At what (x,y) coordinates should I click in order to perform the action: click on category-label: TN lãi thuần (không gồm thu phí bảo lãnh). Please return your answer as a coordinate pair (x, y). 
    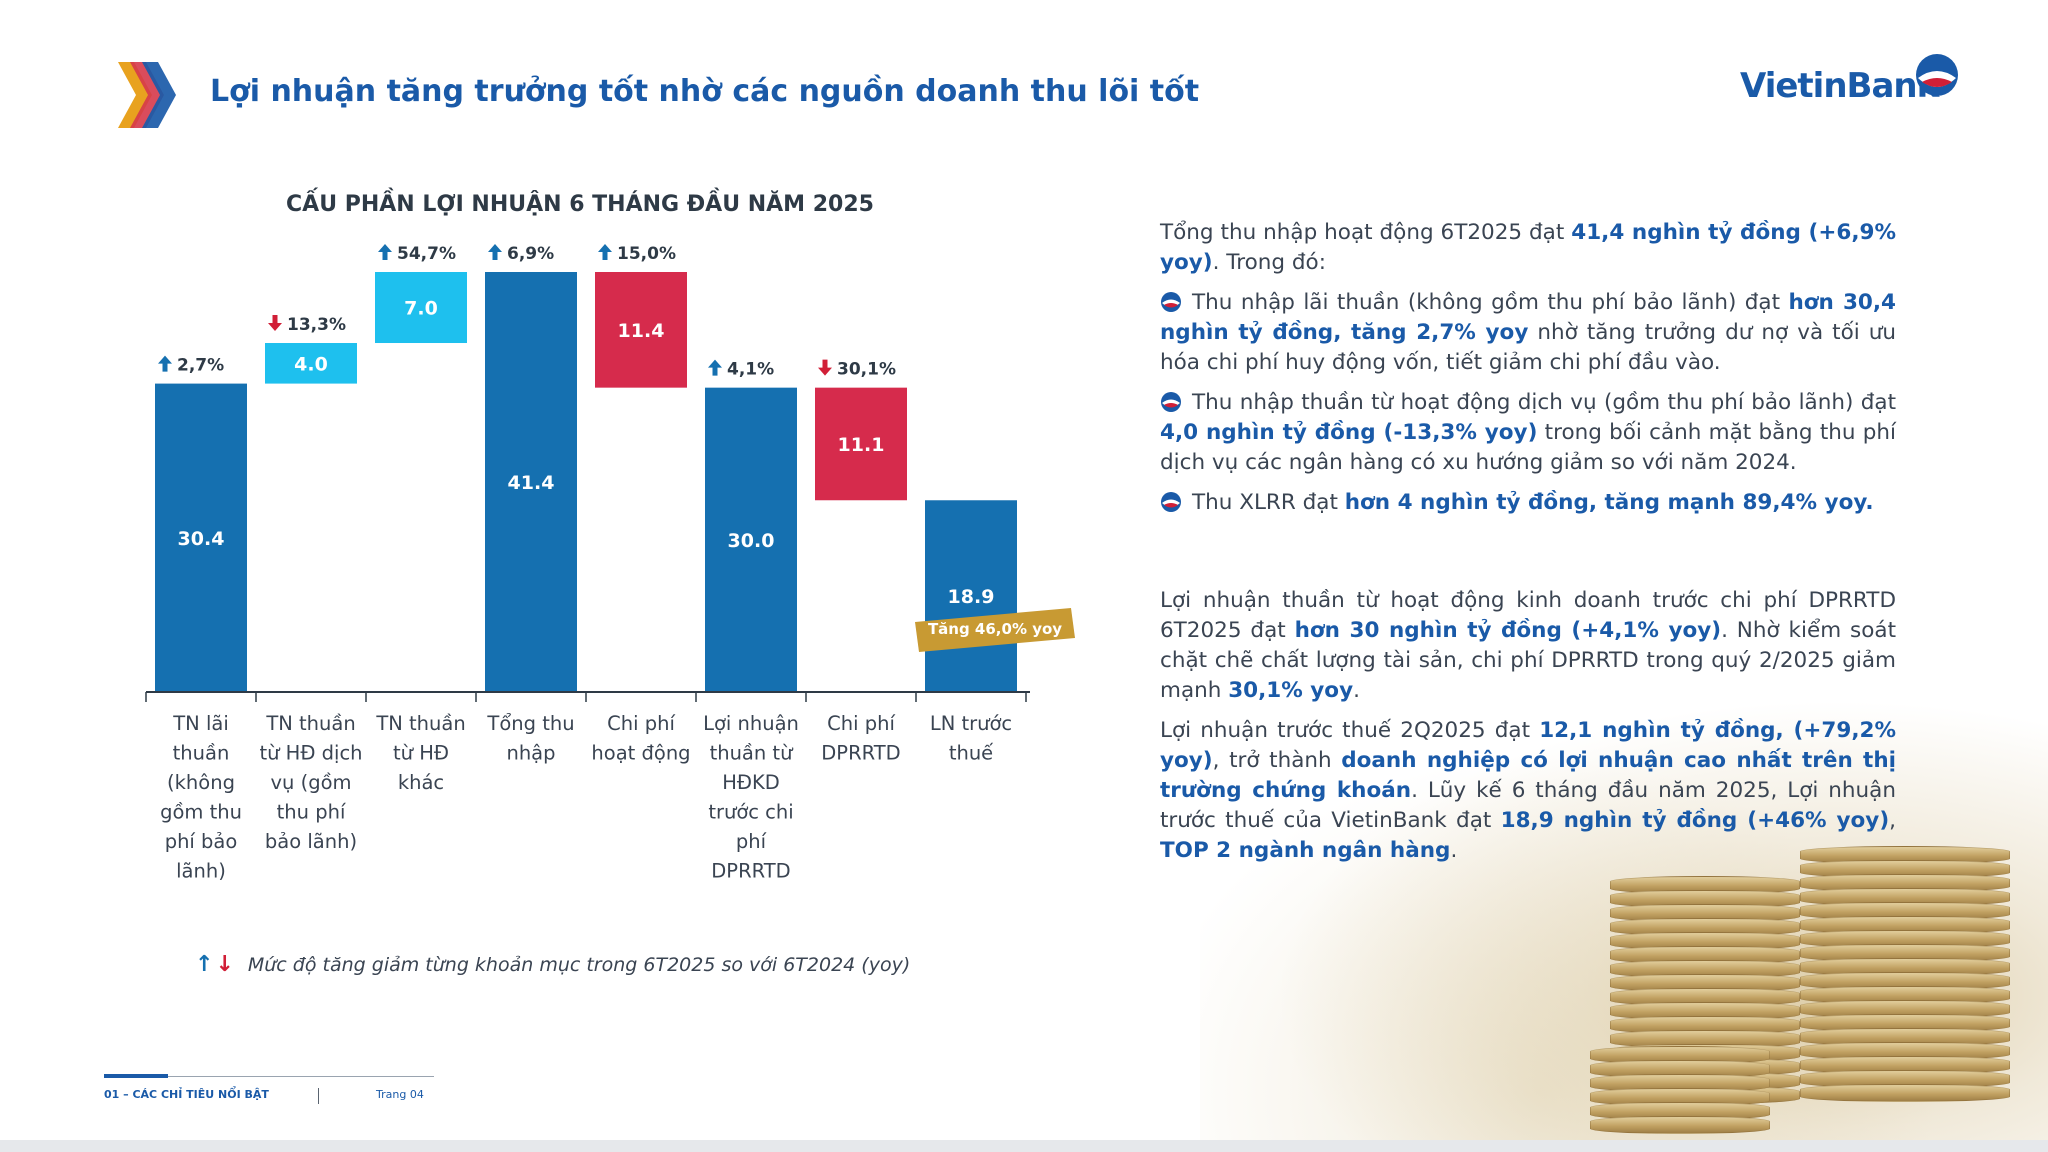
    Looking at the image, I should click on (201, 797).